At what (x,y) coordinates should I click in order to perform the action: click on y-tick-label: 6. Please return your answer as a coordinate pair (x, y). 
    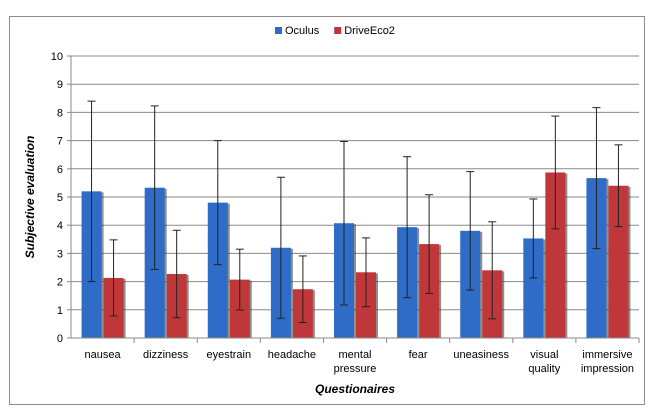
    Looking at the image, I should click on (60, 170).